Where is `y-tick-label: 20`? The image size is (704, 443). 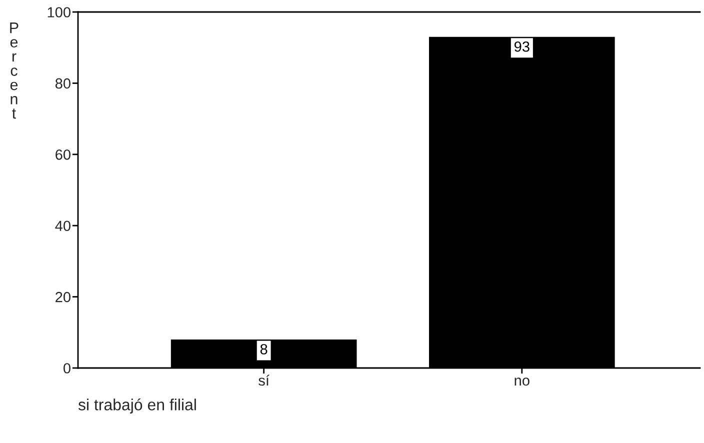
y-tick-label: 20 is located at coordinates (63, 297).